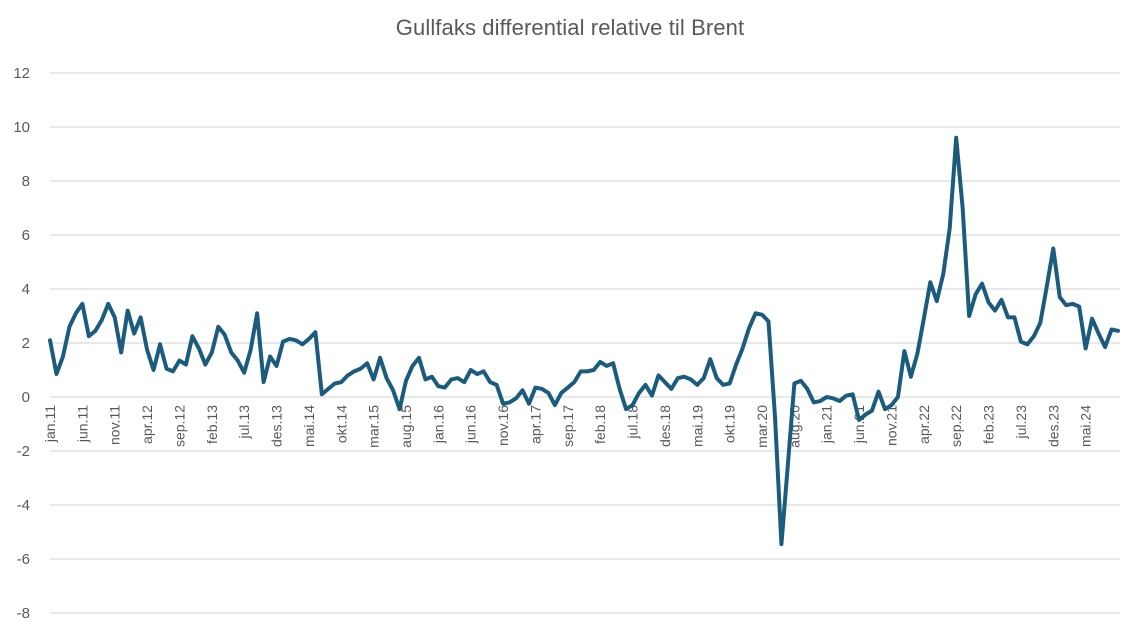 This screenshot has width=1140, height=637. Describe the element at coordinates (147, 424) in the screenshot. I see `x-tick-label: apr.12` at that location.